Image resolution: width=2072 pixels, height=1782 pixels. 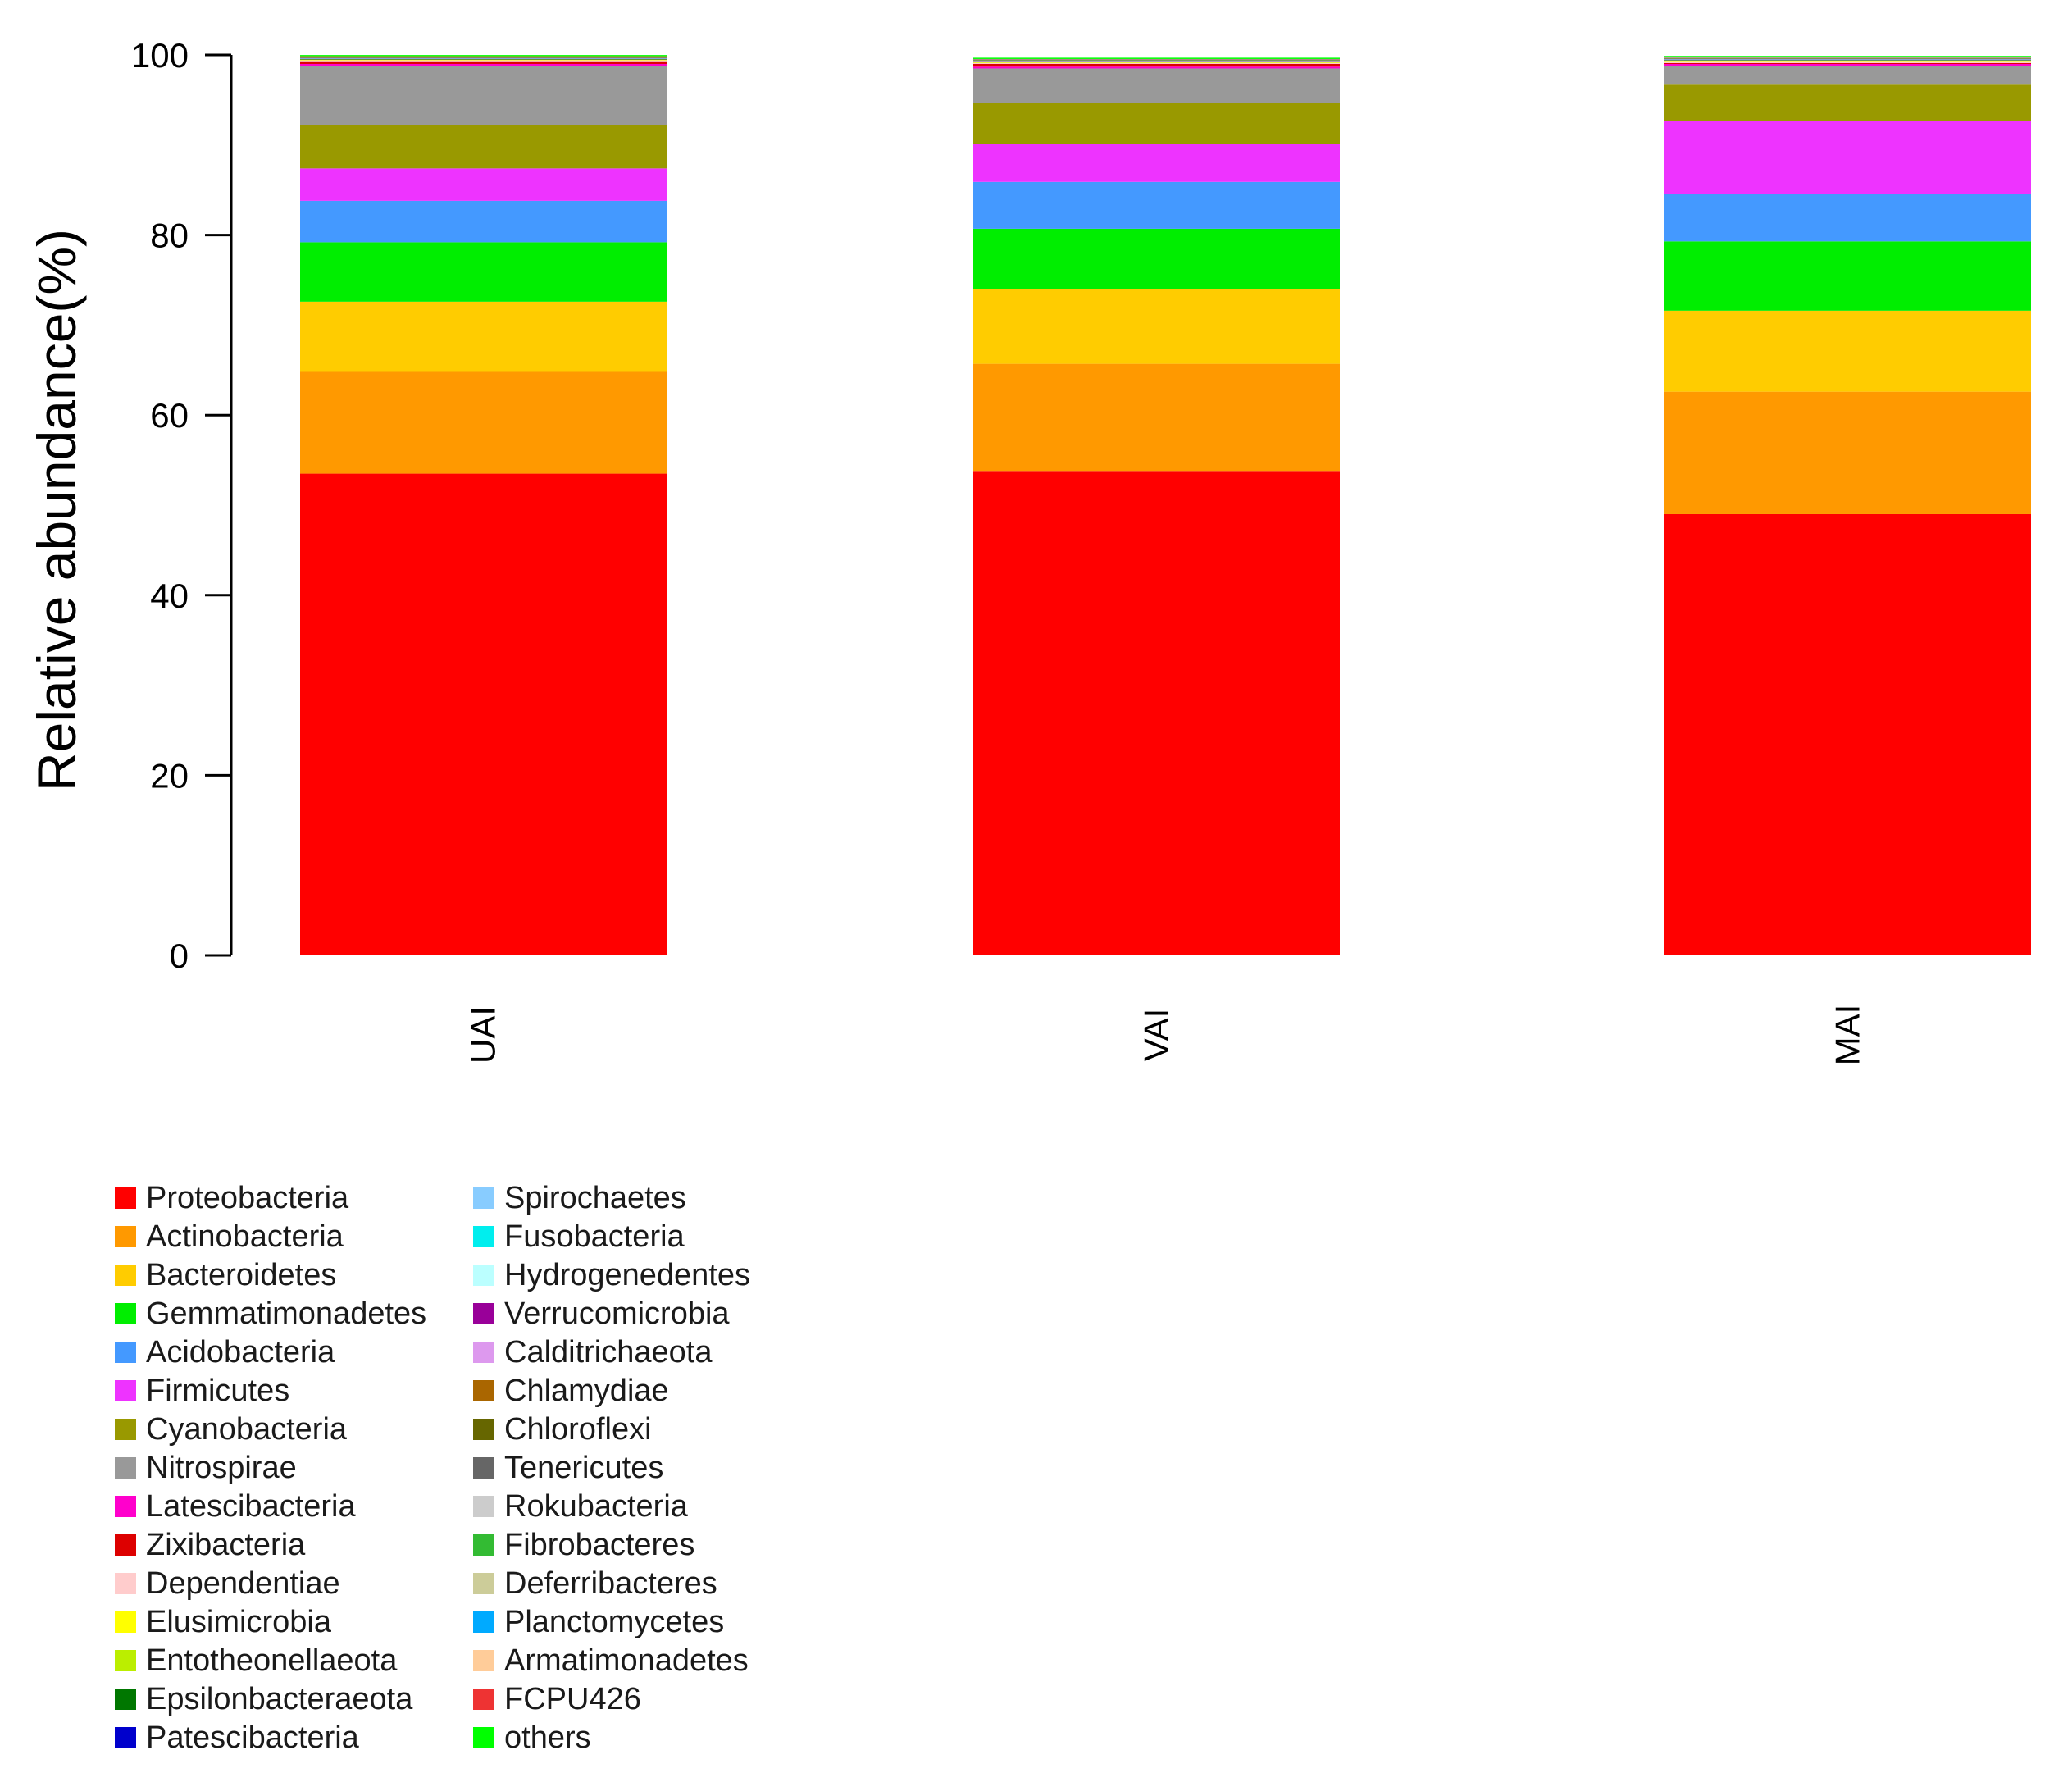 I want to click on legend-label: Proteobacteria, so click(x=247, y=1198).